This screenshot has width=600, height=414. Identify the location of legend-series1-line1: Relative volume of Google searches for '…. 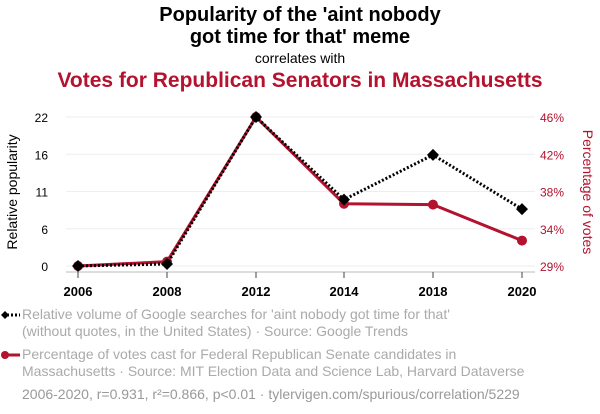
(236, 314).